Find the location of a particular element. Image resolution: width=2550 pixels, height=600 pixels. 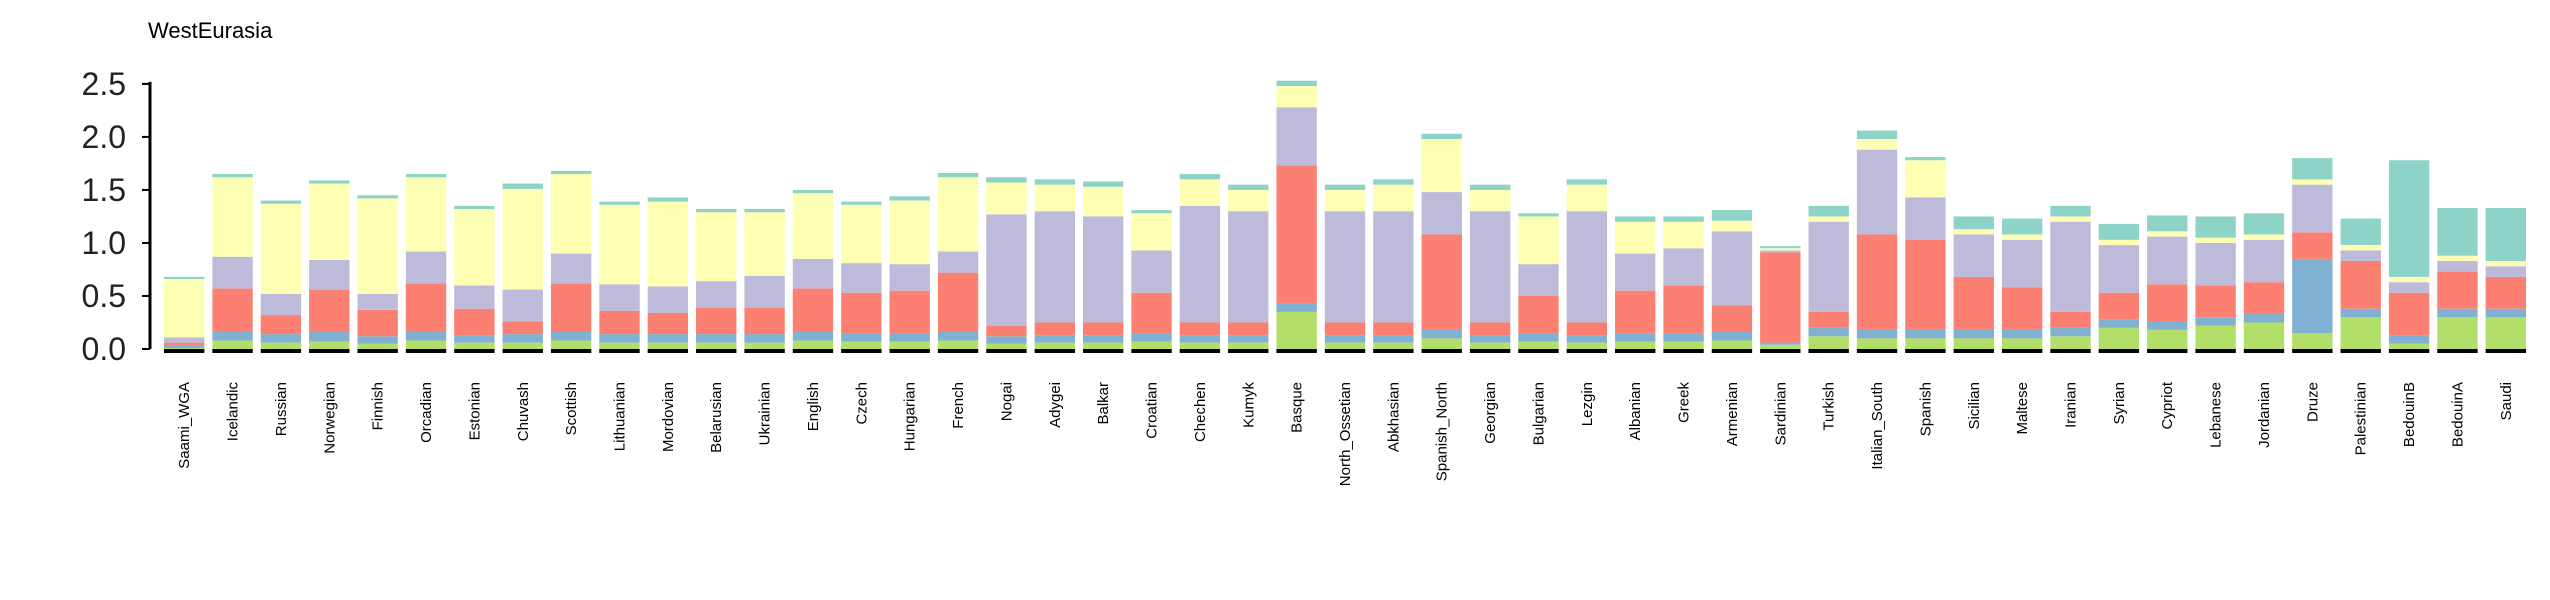

population-label-norwegian: Norwegian is located at coordinates (329, 418).